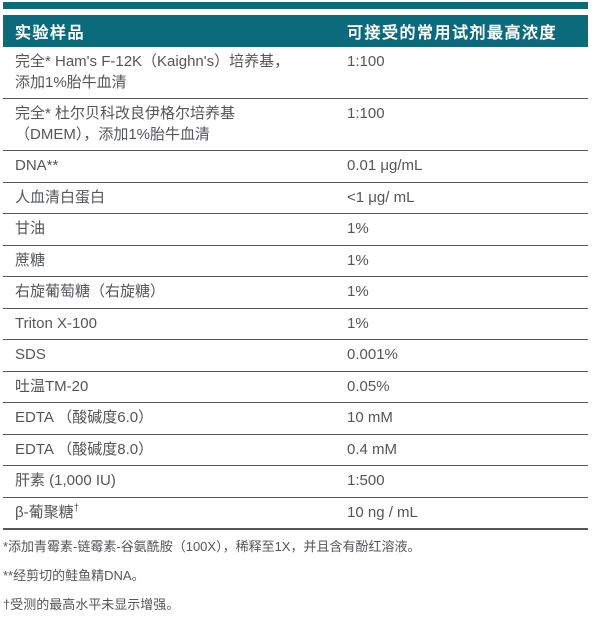  Describe the element at coordinates (76, 508) in the screenshot. I see `dagger-superscript: †` at that location.